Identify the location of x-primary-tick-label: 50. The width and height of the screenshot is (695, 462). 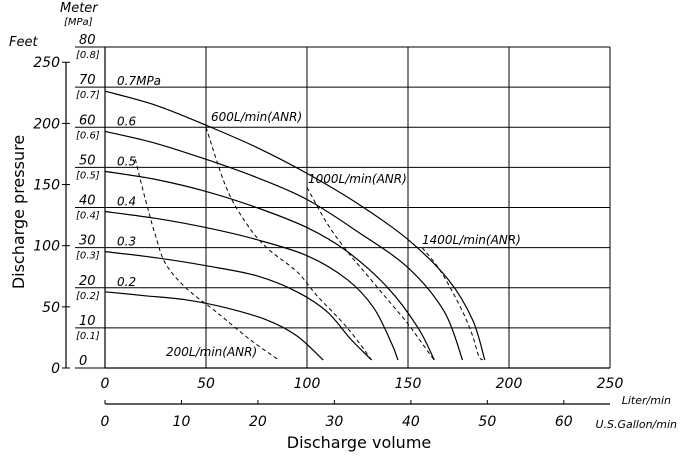
(206, 384).